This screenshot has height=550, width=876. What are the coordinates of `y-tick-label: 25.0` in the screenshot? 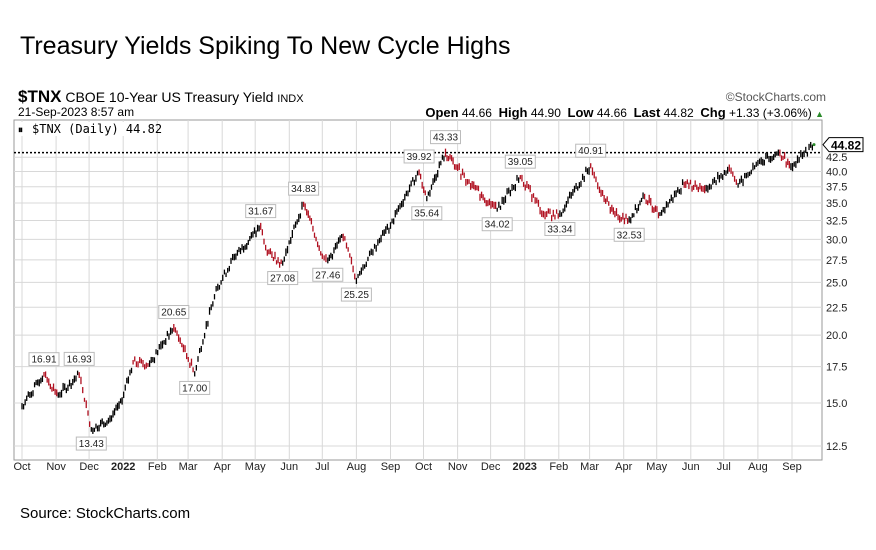 It's located at (836, 283).